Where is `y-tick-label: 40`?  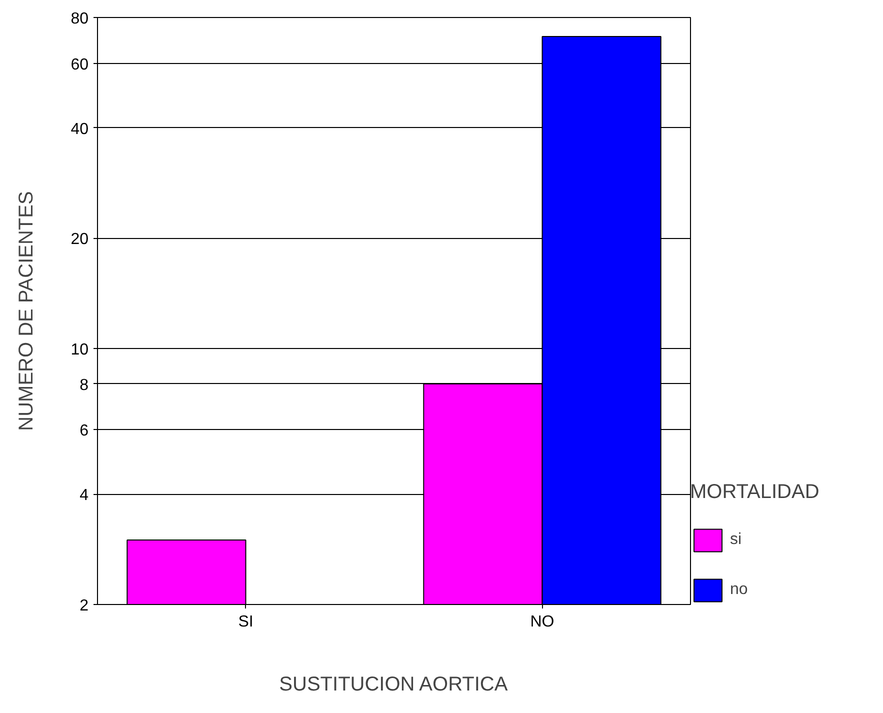 y-tick-label: 40 is located at coordinates (79, 129).